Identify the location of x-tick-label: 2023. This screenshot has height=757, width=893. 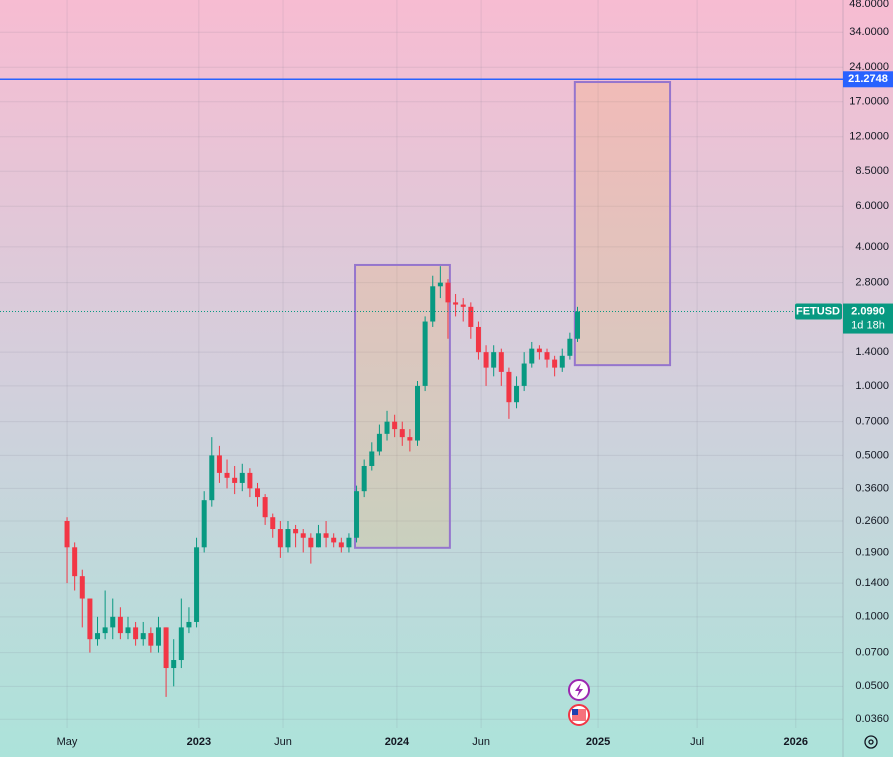
(199, 742).